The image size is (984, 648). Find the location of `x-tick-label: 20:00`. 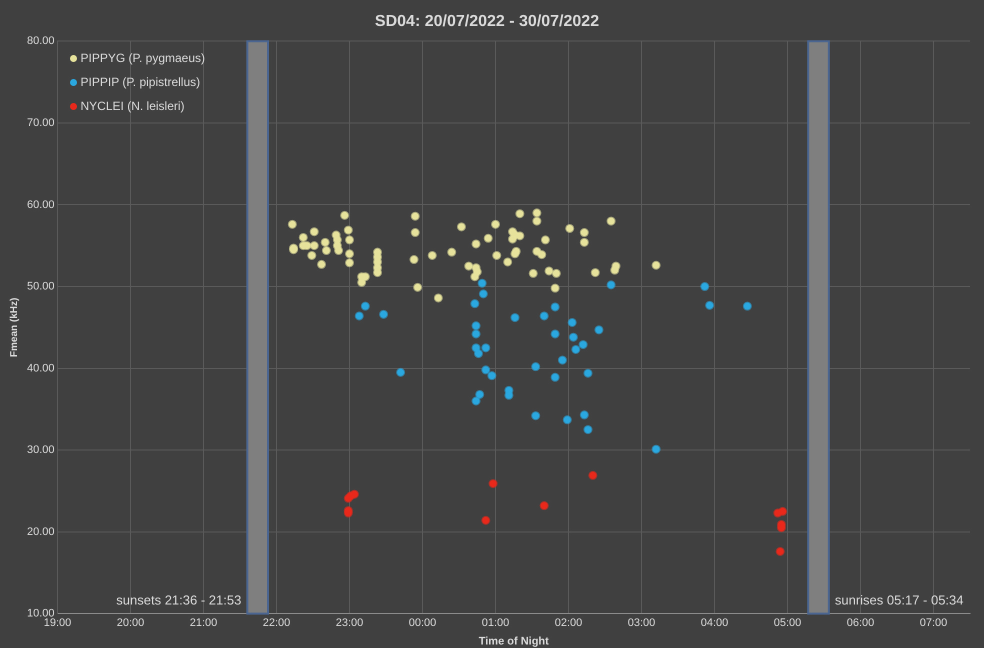

x-tick-label: 20:00 is located at coordinates (130, 623).